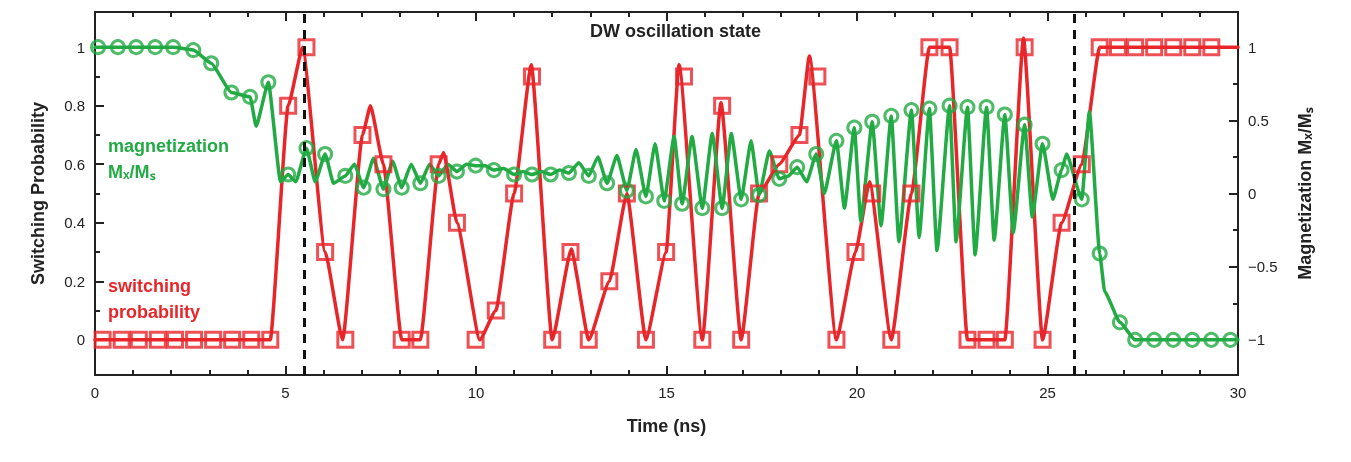 Image resolution: width=1351 pixels, height=462 pixels. I want to click on x-tick-label: 20, so click(857, 392).